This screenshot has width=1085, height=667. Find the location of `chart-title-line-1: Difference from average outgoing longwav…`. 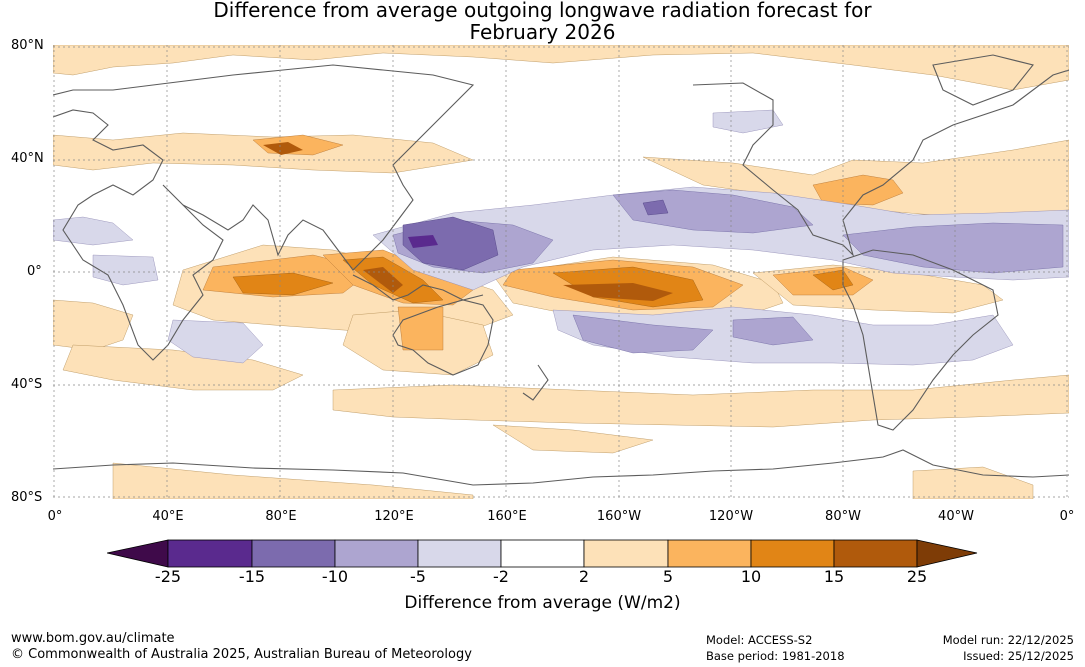

chart-title-line-1: Difference from average outgoing longwav… is located at coordinates (542, 11).